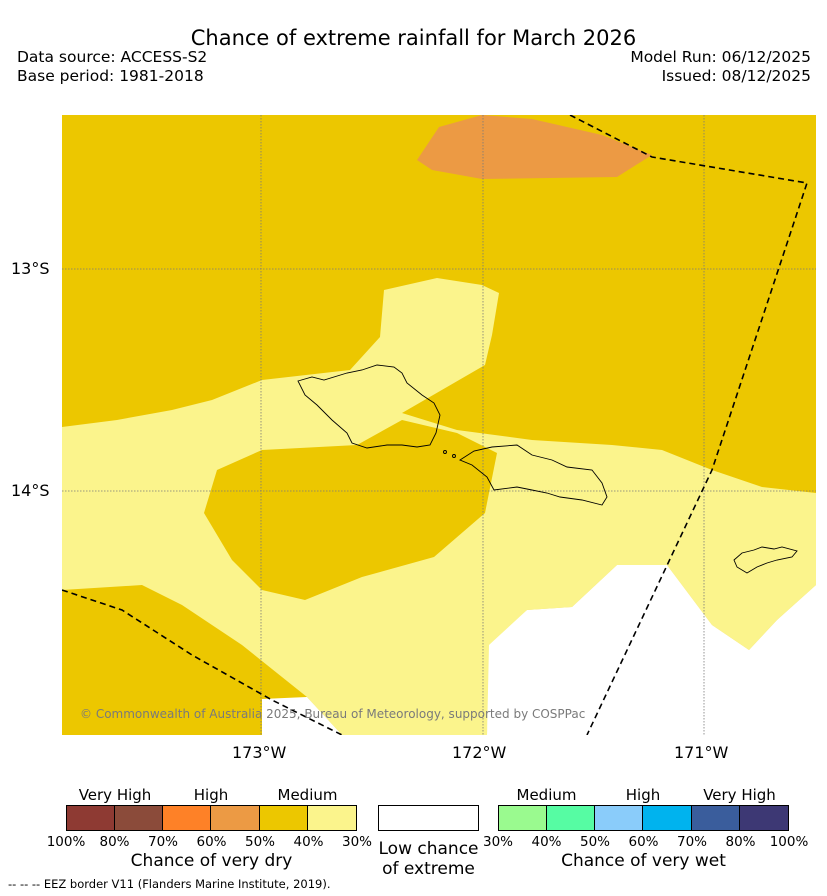  Describe the element at coordinates (594, 842) in the screenshot. I see `legend-wet-tick-label: 50%` at that location.